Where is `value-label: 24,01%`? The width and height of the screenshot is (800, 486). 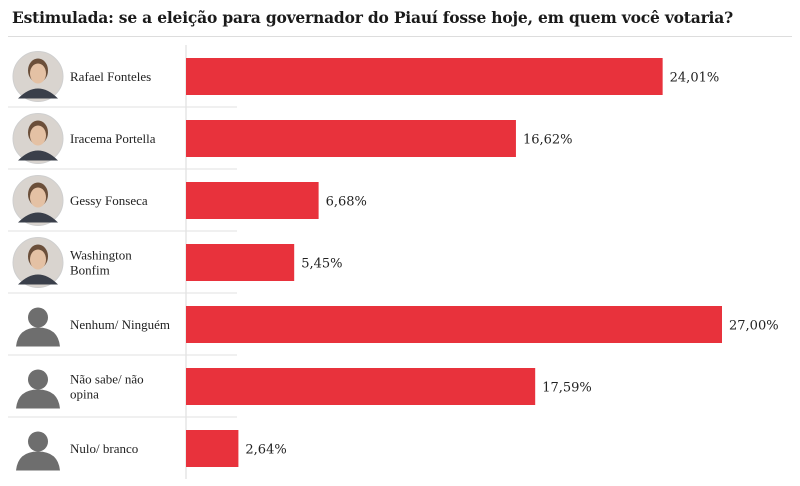 value-label: 24,01% is located at coordinates (695, 78).